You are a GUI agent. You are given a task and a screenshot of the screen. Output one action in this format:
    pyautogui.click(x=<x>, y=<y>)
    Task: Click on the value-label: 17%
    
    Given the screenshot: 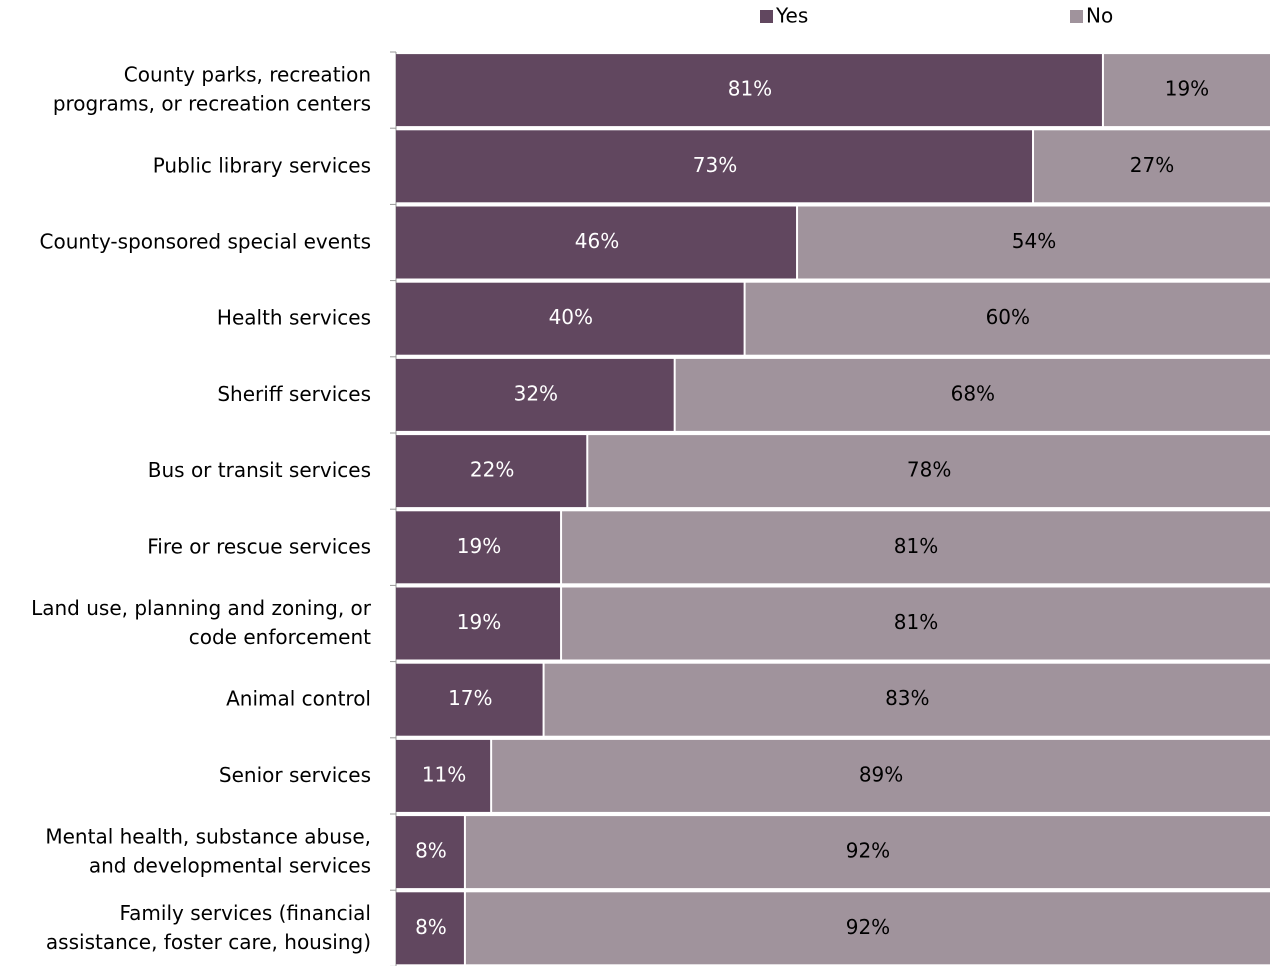 What is the action you would take?
    pyautogui.click(x=470, y=698)
    